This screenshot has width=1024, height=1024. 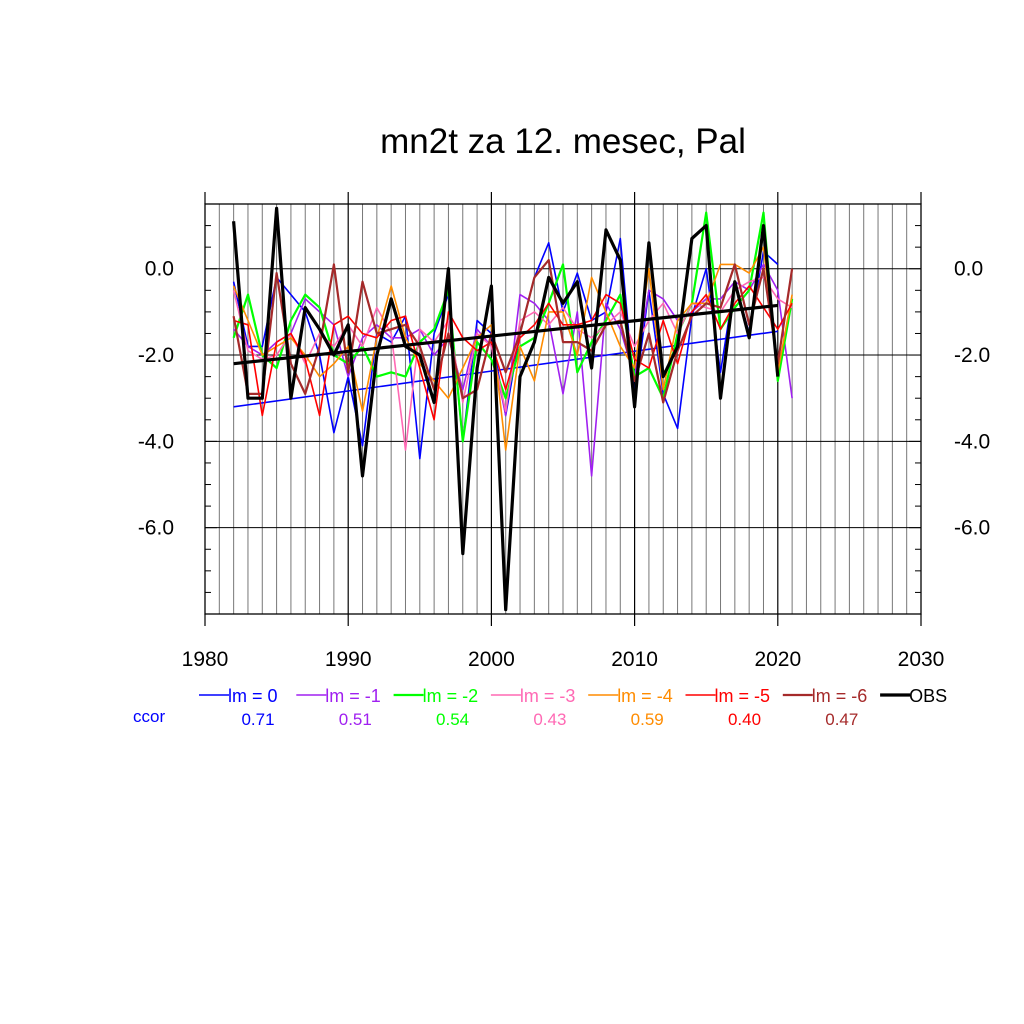 What do you see at coordinates (159, 269) in the screenshot?
I see `y-tick-label-left: 0.0` at bounding box center [159, 269].